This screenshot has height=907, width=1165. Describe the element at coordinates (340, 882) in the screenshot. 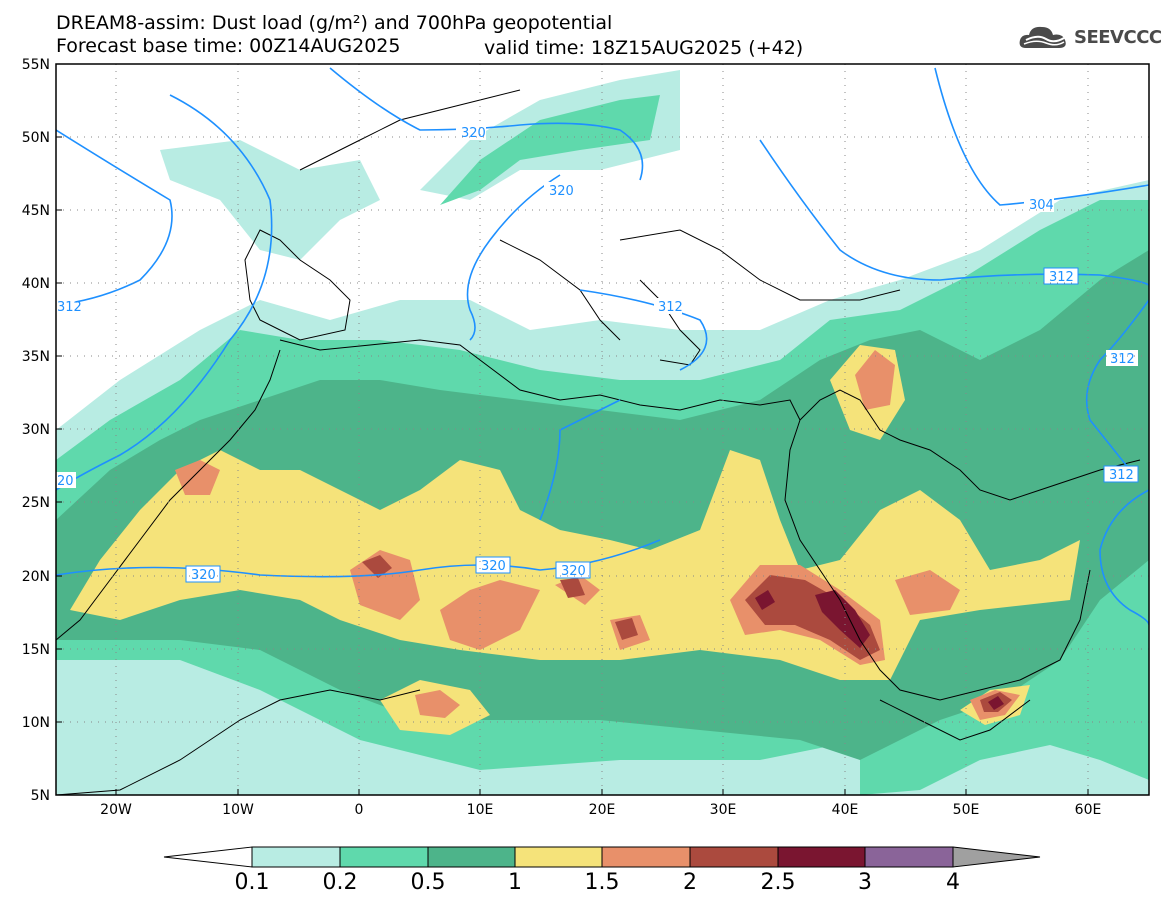

I see `colorbar-tick: 0.2` at that location.